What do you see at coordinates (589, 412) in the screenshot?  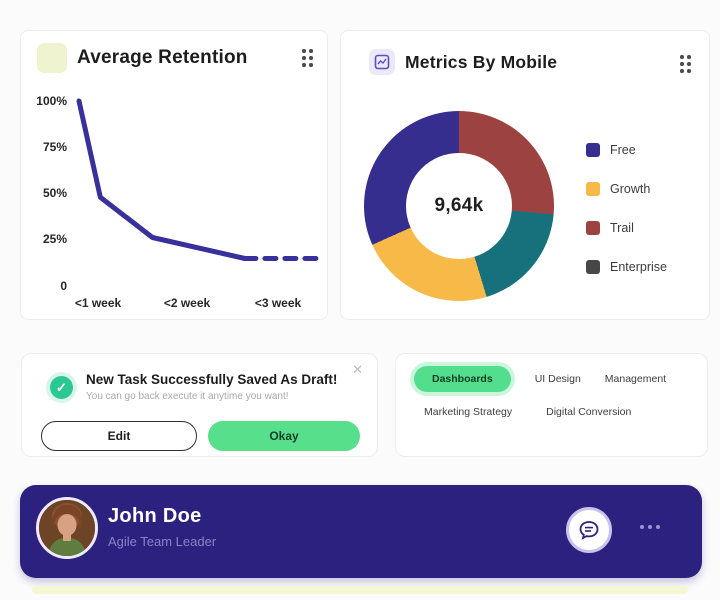 I see `tag-digital-conversion: Digital Conversion` at bounding box center [589, 412].